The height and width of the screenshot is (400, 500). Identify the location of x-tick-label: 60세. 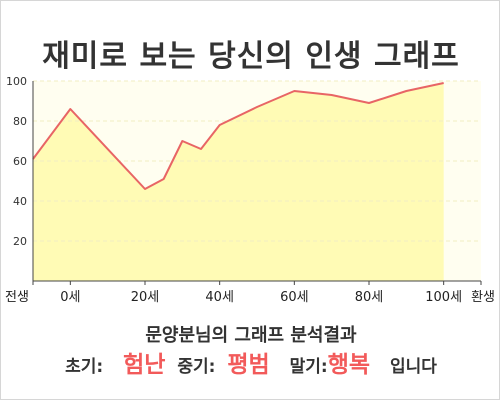
(294, 297).